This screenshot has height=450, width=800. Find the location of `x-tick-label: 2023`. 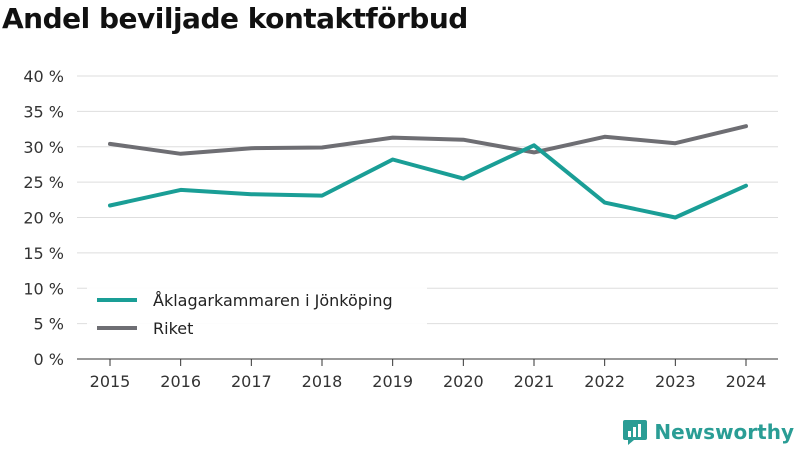

x-tick-label: 2023 is located at coordinates (675, 381).